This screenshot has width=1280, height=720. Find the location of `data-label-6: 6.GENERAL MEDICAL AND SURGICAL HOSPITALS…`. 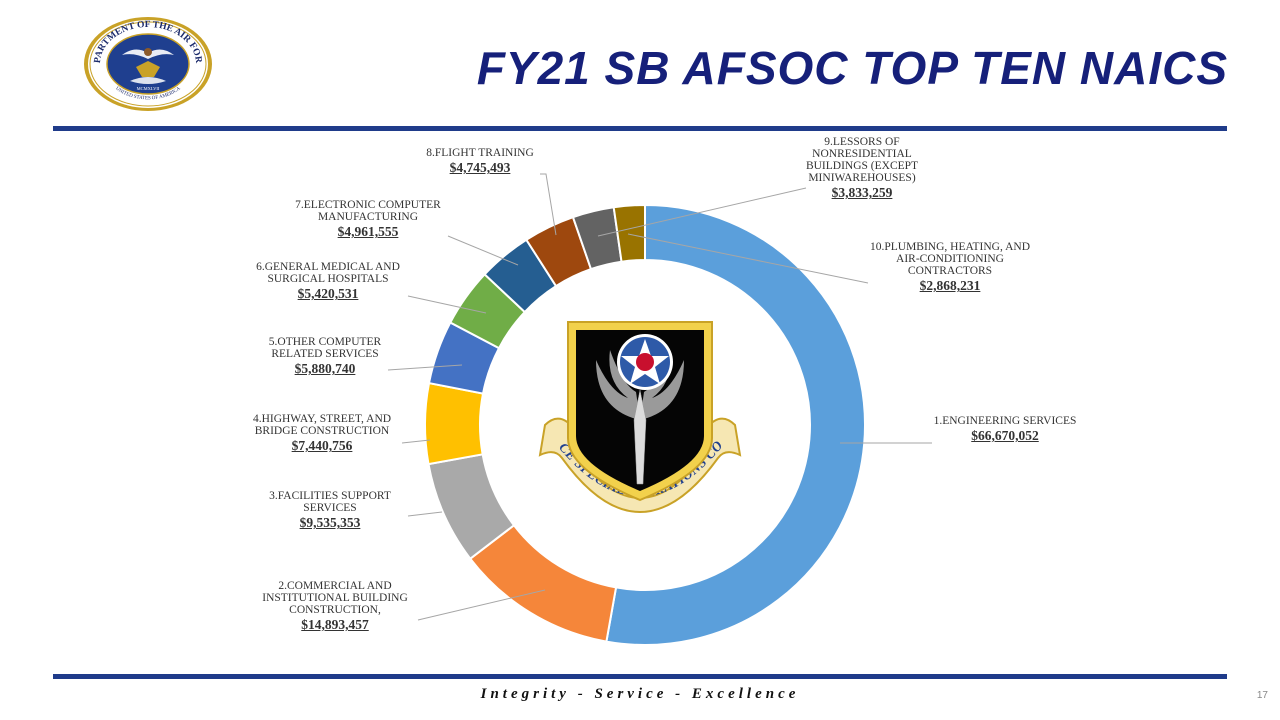

data-label-6: 6.GENERAL MEDICAL AND SURGICAL HOSPITALS… is located at coordinates (328, 281).